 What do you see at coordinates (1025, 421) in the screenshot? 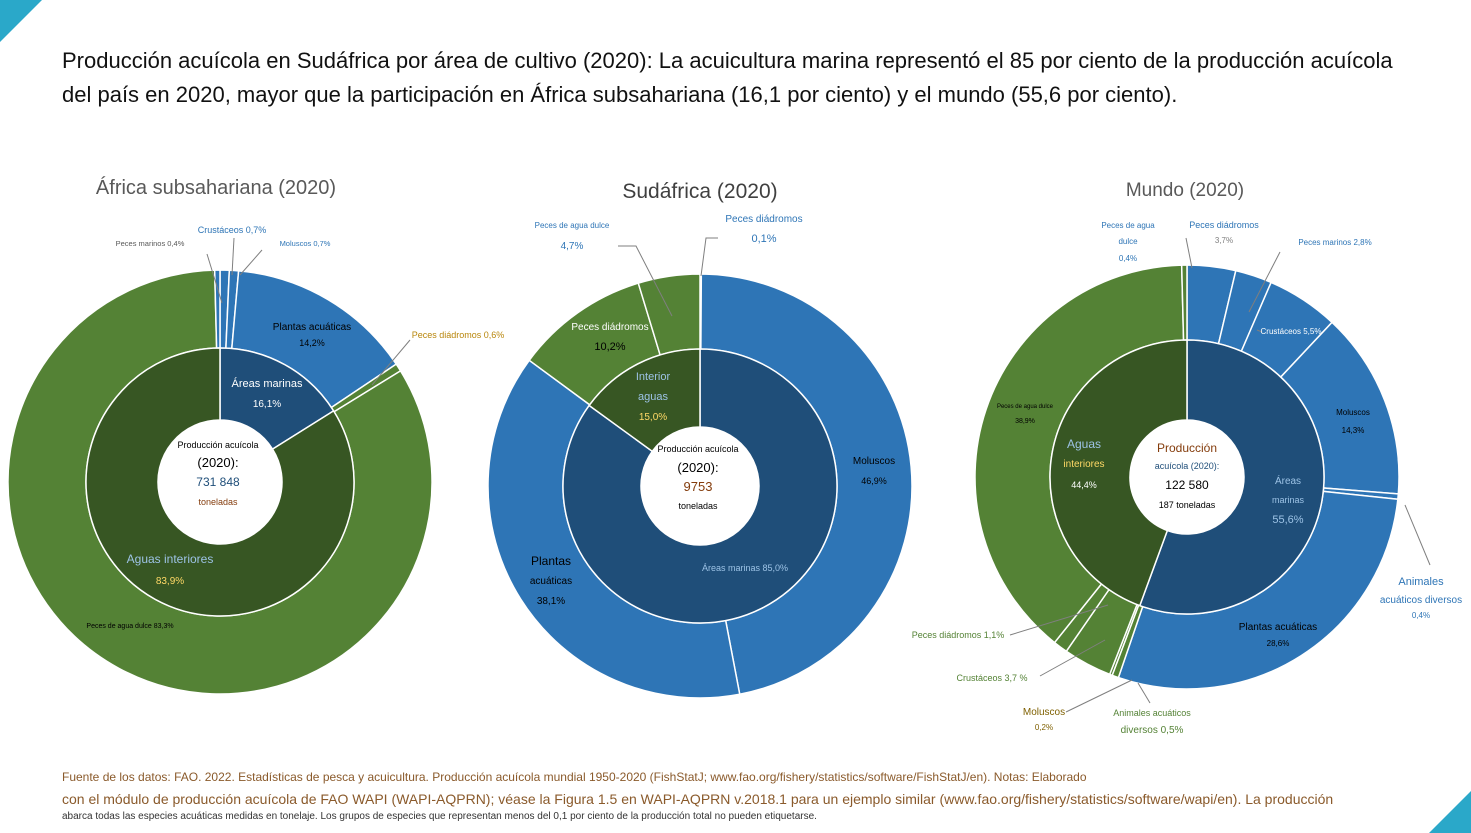
I see `label-world-agua-dulce-big-value: 38,9%` at bounding box center [1025, 421].